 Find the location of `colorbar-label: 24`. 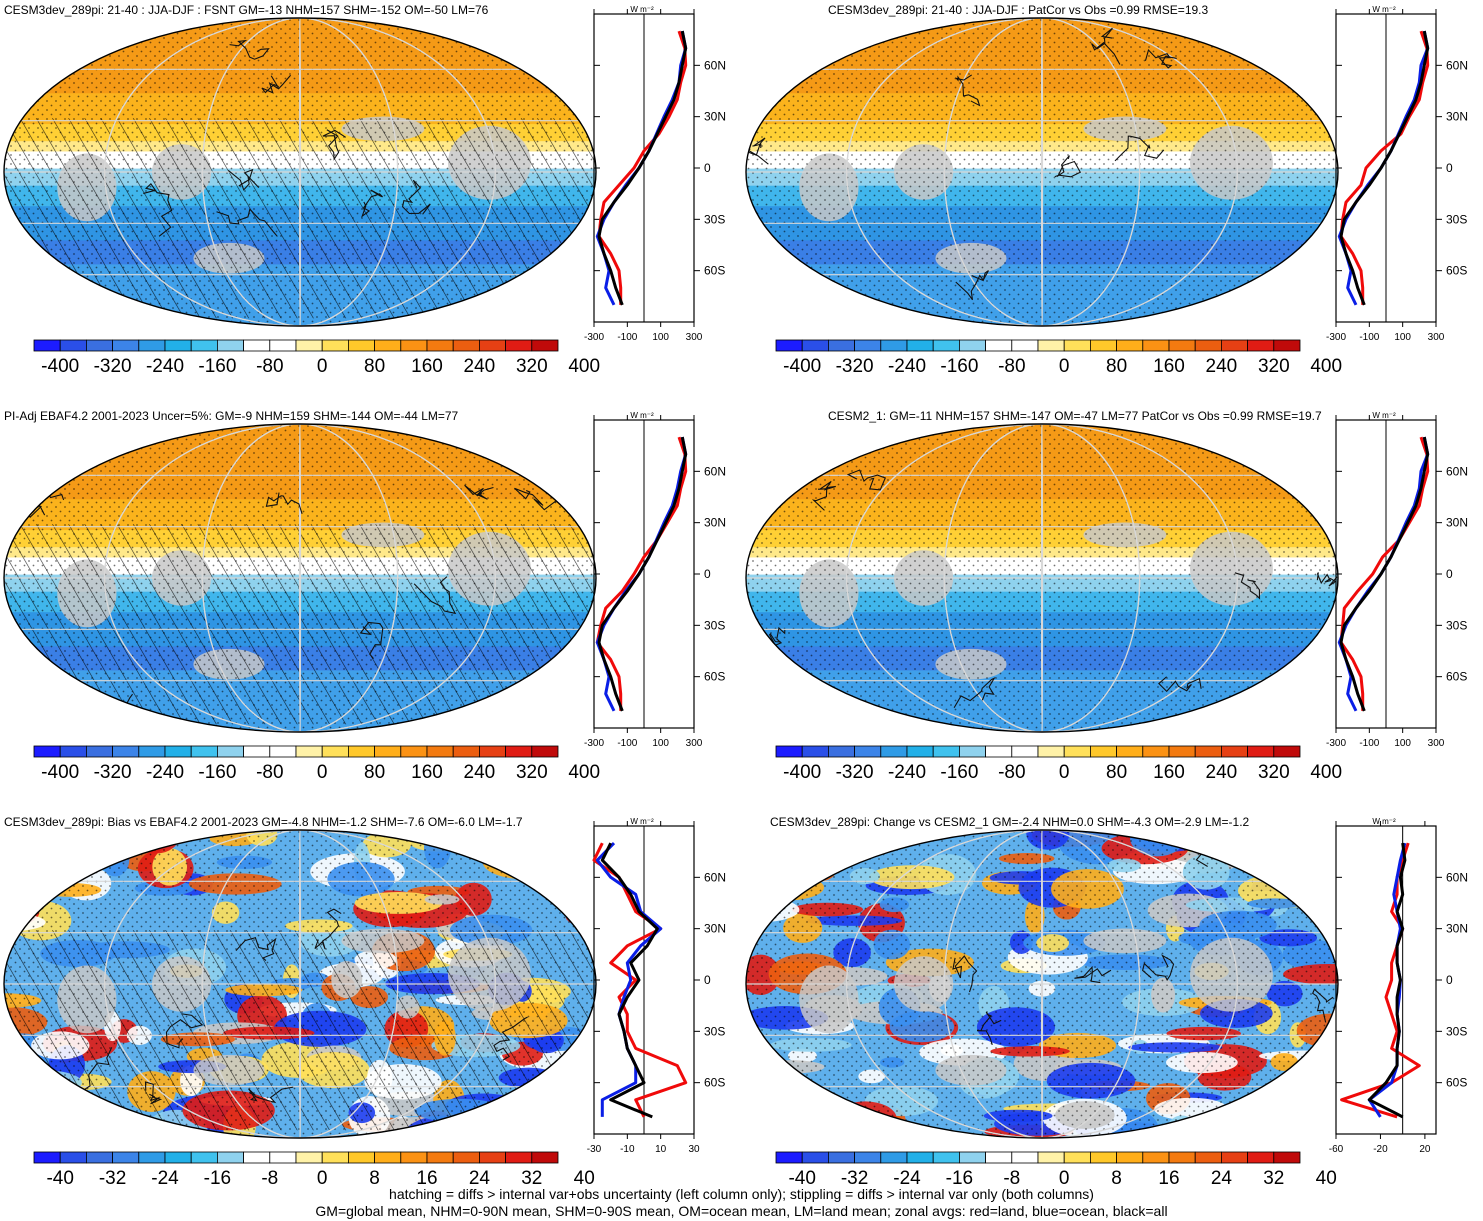

colorbar-label: 24 is located at coordinates (480, 1178).